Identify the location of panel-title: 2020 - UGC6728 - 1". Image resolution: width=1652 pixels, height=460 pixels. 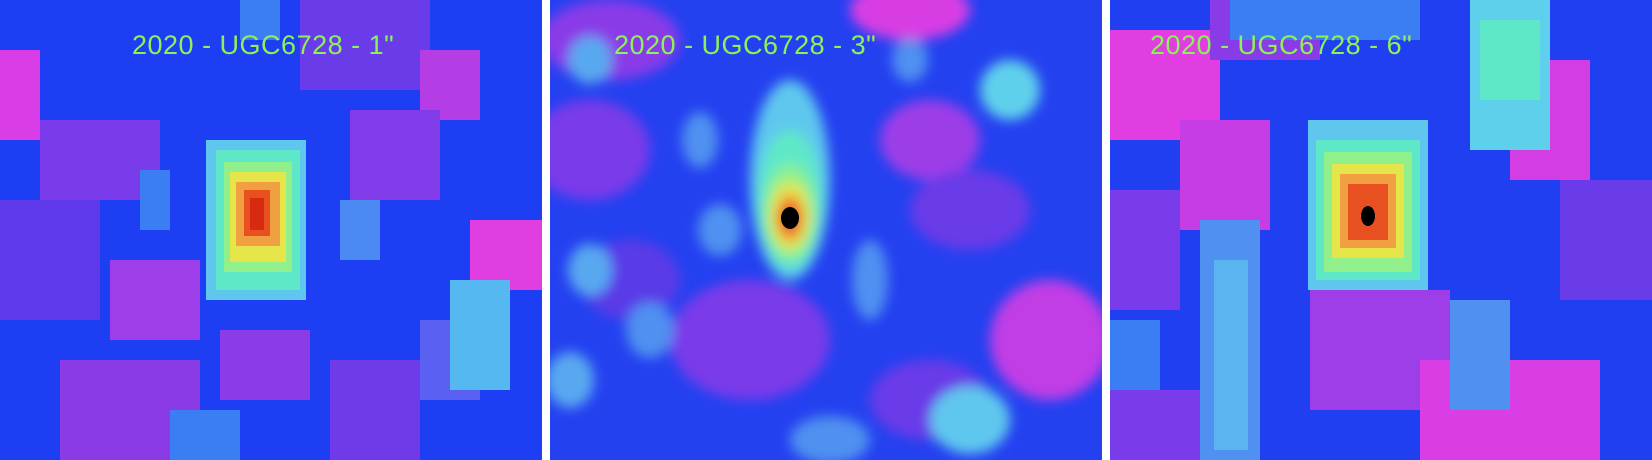
(263, 45).